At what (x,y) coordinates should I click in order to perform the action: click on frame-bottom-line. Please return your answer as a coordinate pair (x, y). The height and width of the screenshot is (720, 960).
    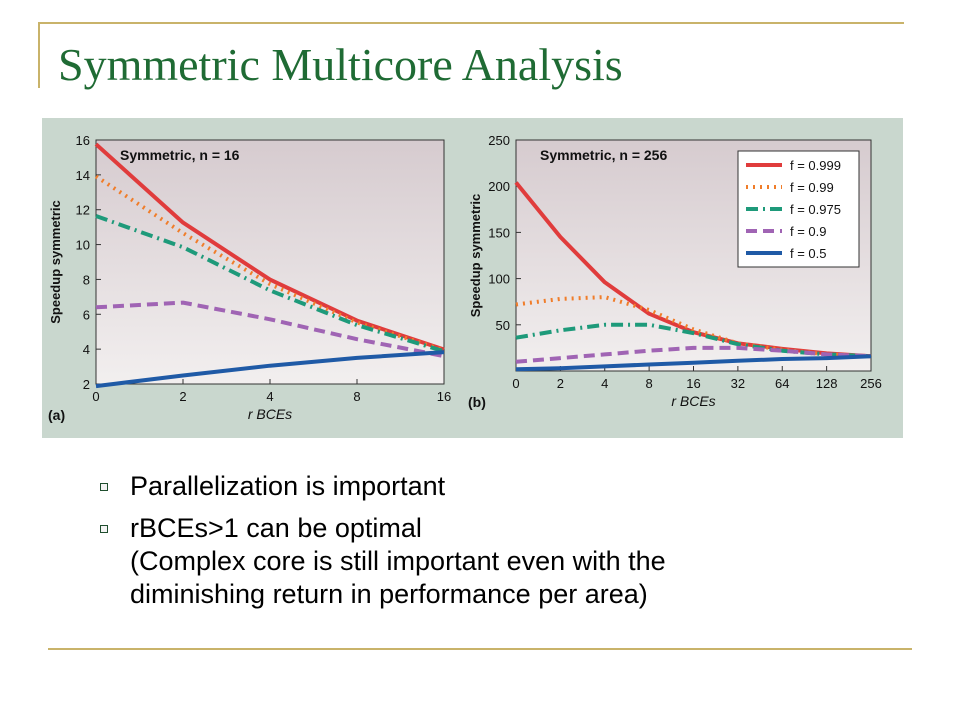
    Looking at the image, I should click on (480, 649).